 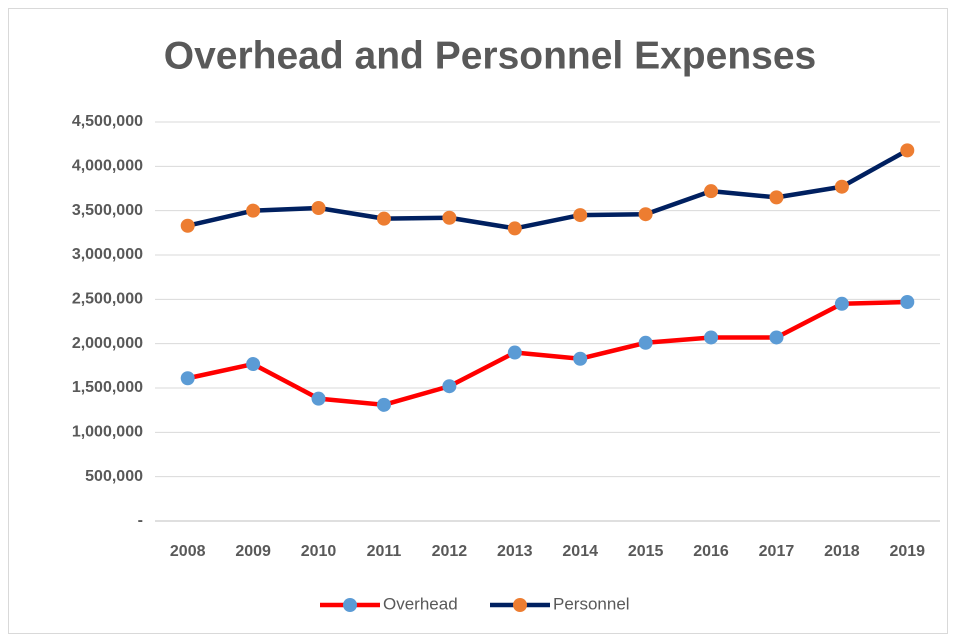 What do you see at coordinates (253, 551) in the screenshot?
I see `x-tick-label: 2009` at bounding box center [253, 551].